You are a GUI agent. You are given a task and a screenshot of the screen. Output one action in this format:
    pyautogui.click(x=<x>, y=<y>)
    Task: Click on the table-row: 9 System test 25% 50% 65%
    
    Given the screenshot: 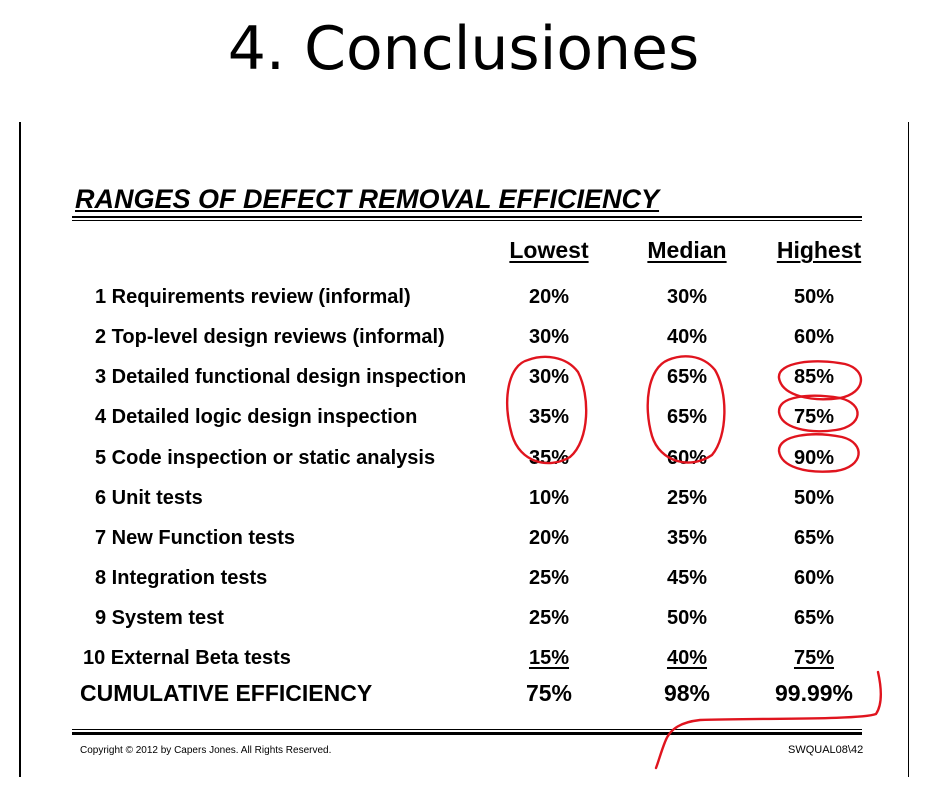 What is the action you would take?
    pyautogui.click(x=463, y=619)
    